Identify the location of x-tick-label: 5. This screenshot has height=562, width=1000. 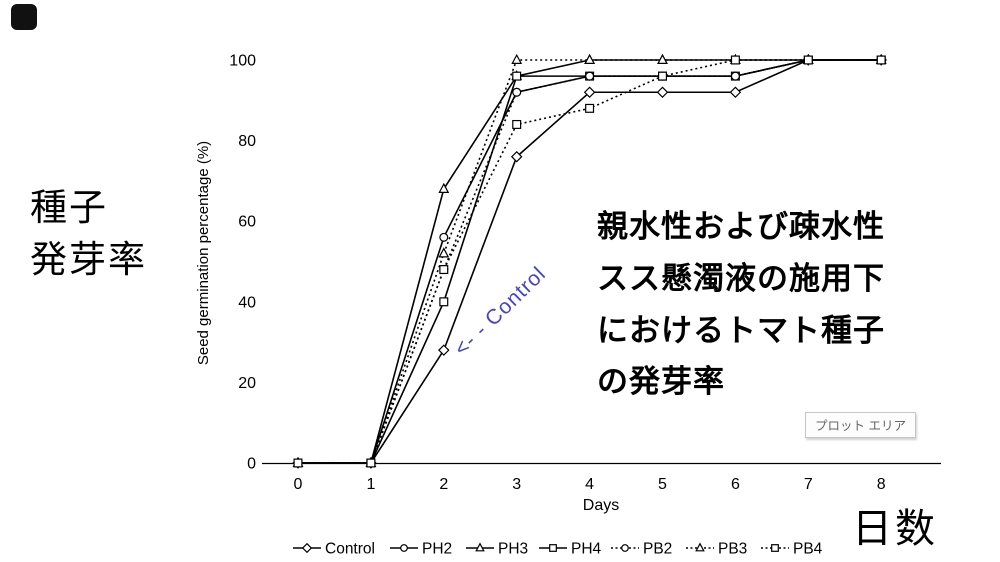
(662, 484).